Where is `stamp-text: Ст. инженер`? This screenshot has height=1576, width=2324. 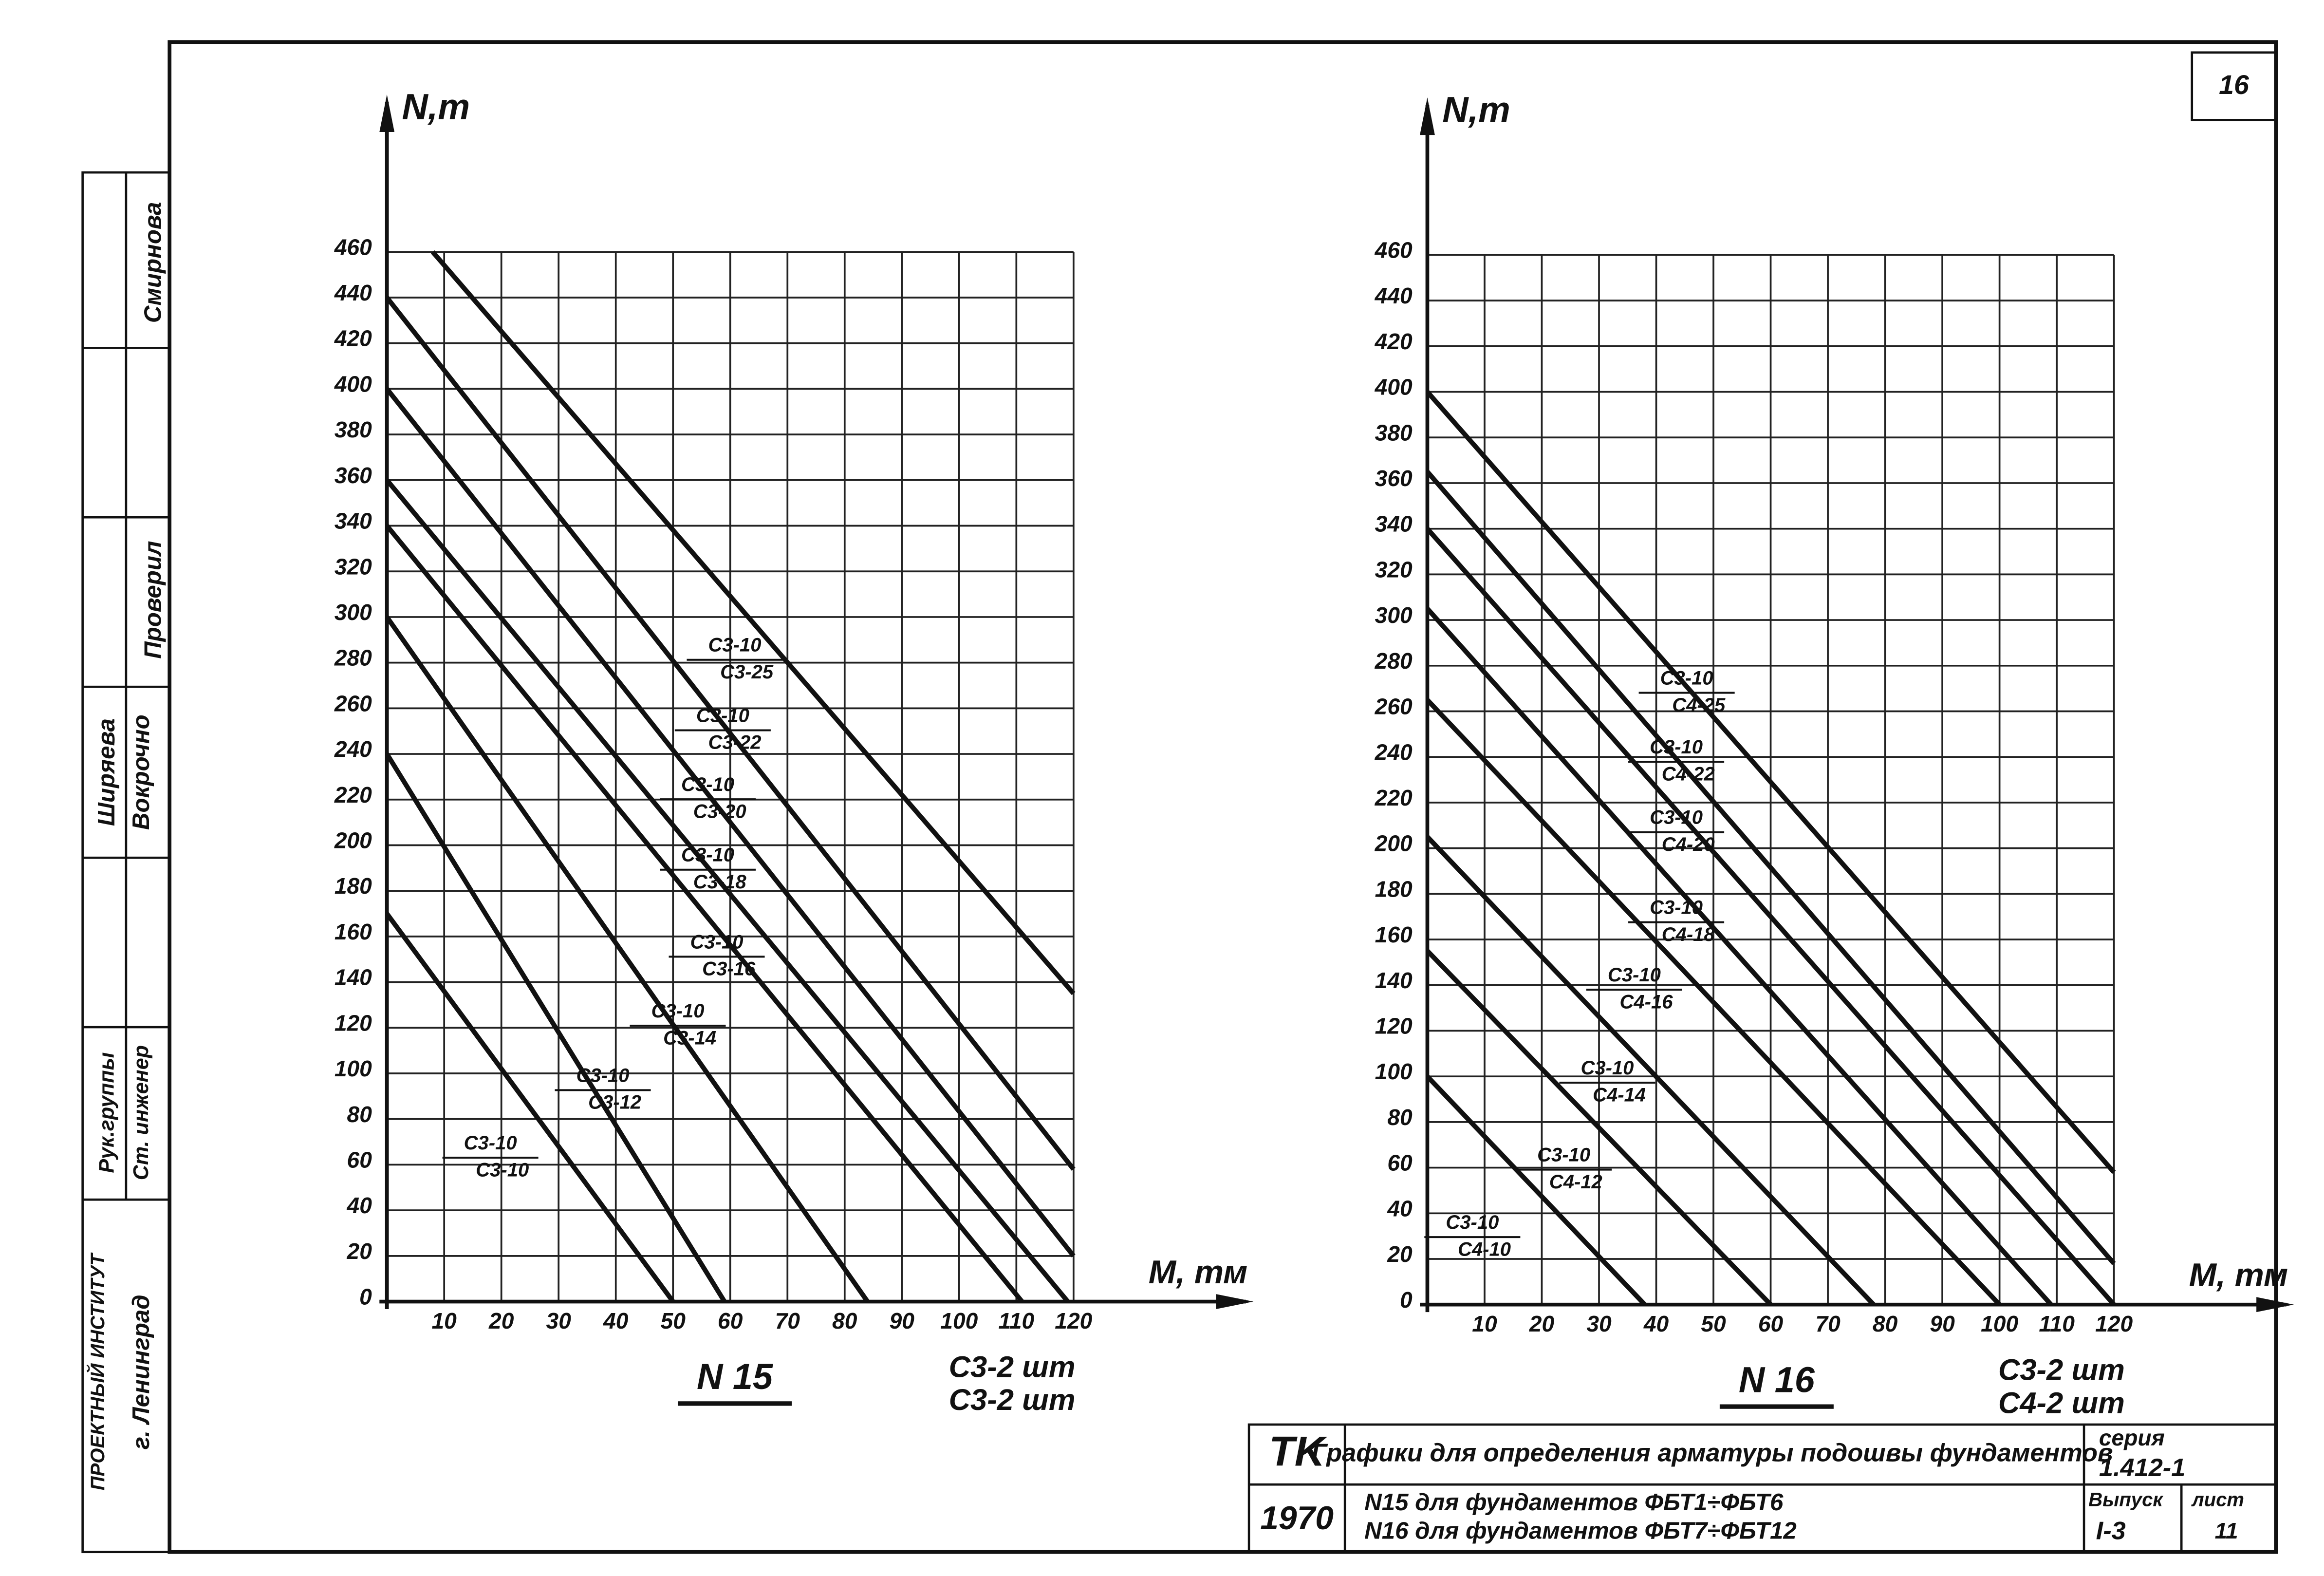
stamp-text: Ст. инженер is located at coordinates (142, 1112).